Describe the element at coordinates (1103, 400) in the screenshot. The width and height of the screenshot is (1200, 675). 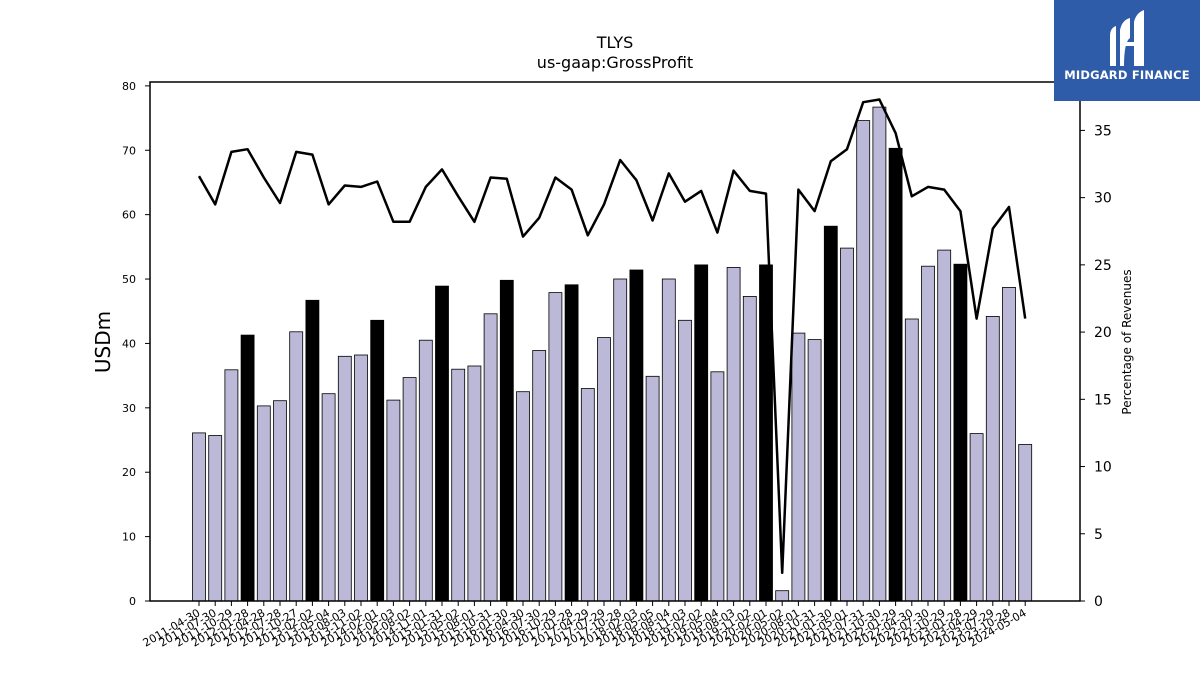
I see `y2-tick-label: 15` at that location.